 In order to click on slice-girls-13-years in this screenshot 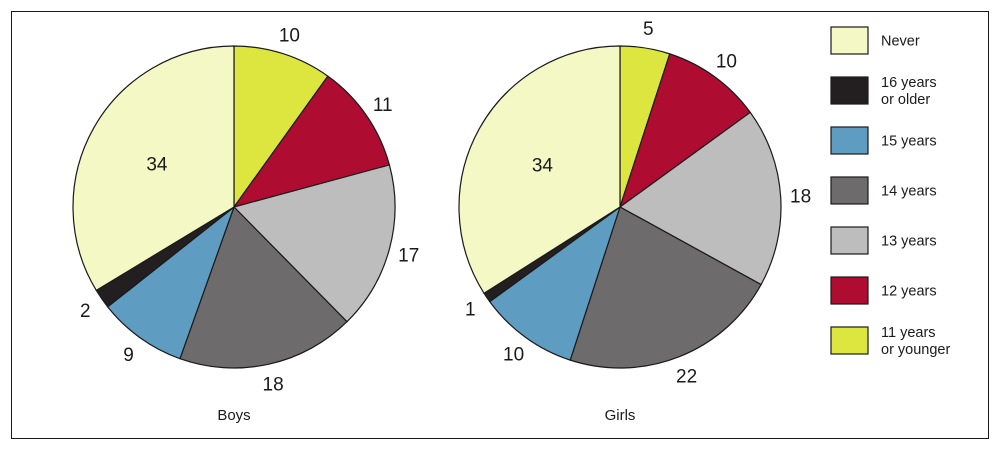, I will do `click(700, 198)`.